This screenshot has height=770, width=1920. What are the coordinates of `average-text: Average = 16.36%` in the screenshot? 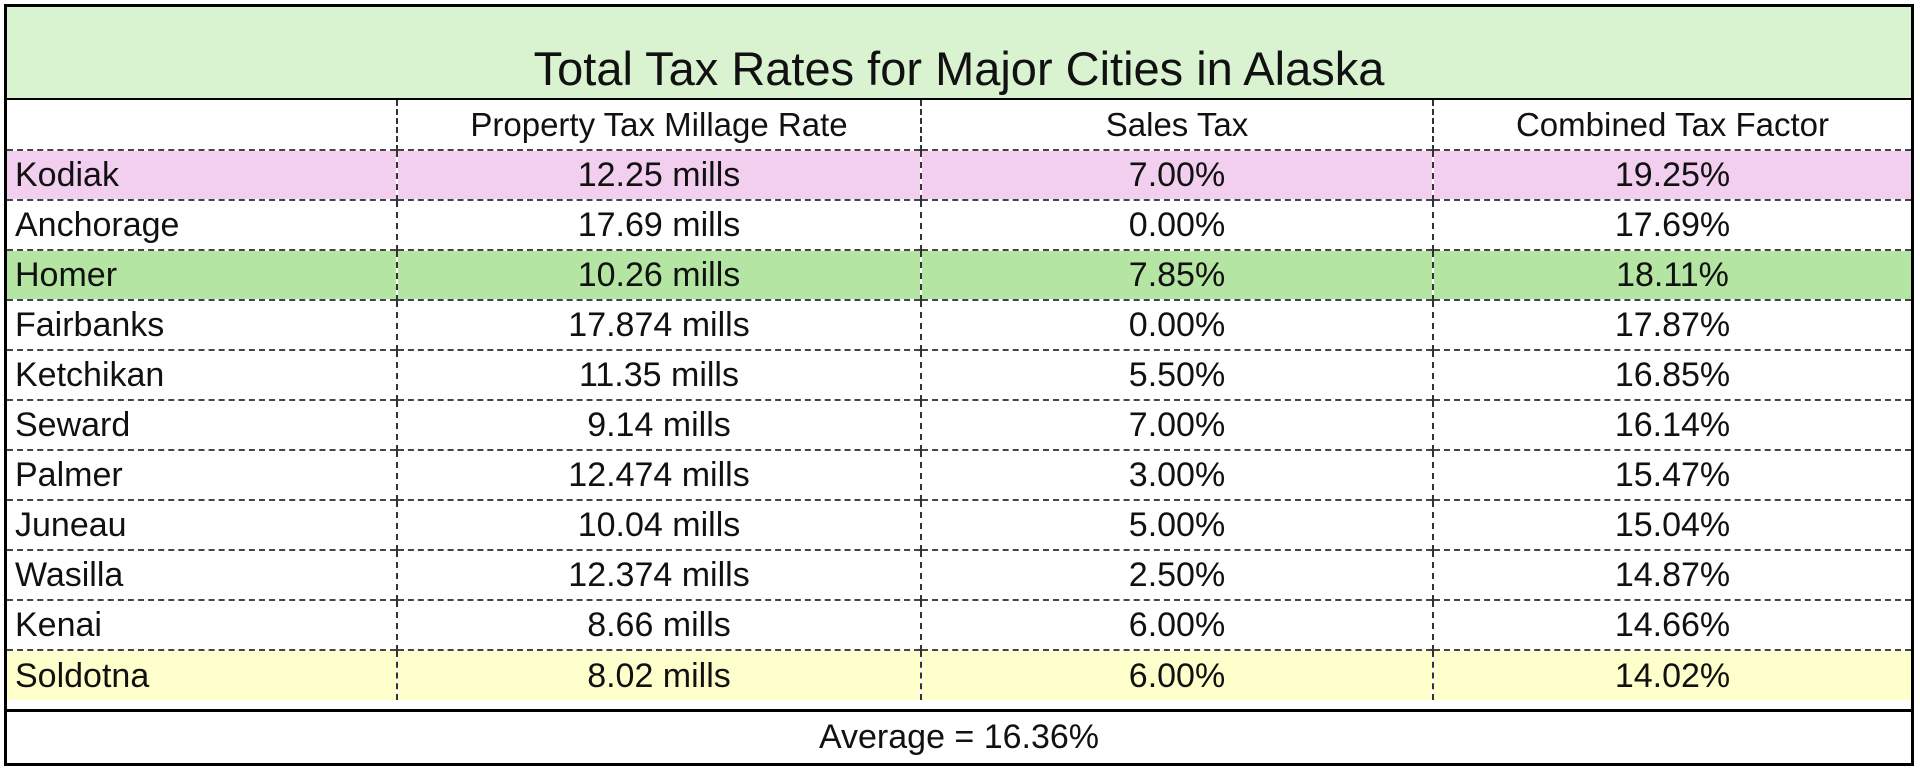 It's located at (959, 737).